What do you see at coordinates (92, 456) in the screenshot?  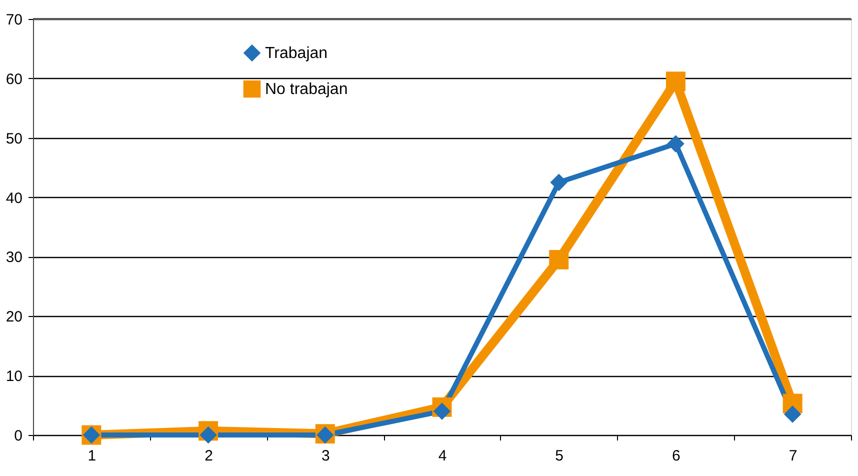 I see `x-tick-label: 1` at bounding box center [92, 456].